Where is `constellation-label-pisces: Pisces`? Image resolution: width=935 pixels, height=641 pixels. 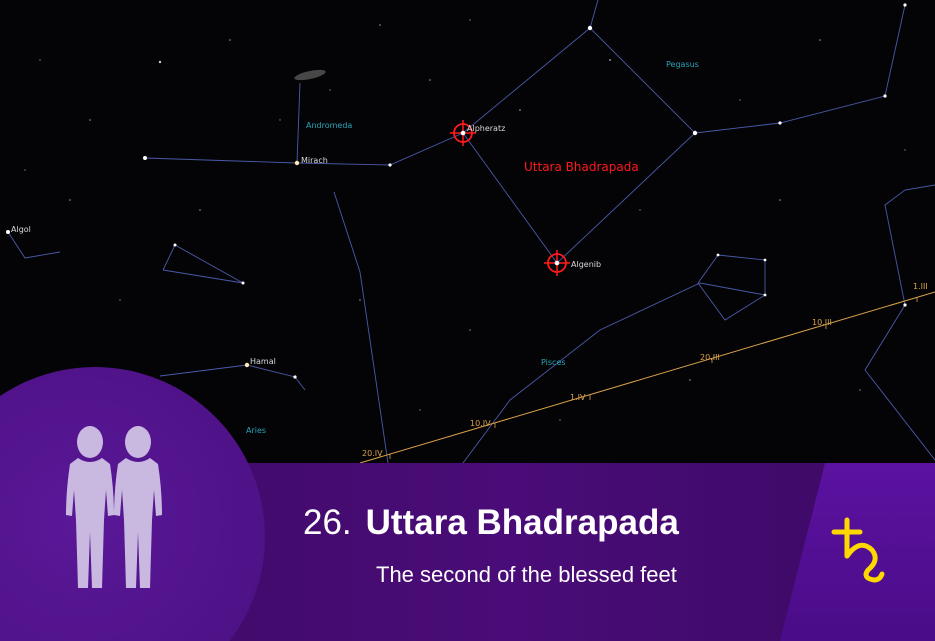 constellation-label-pisces: Pisces is located at coordinates (553, 362).